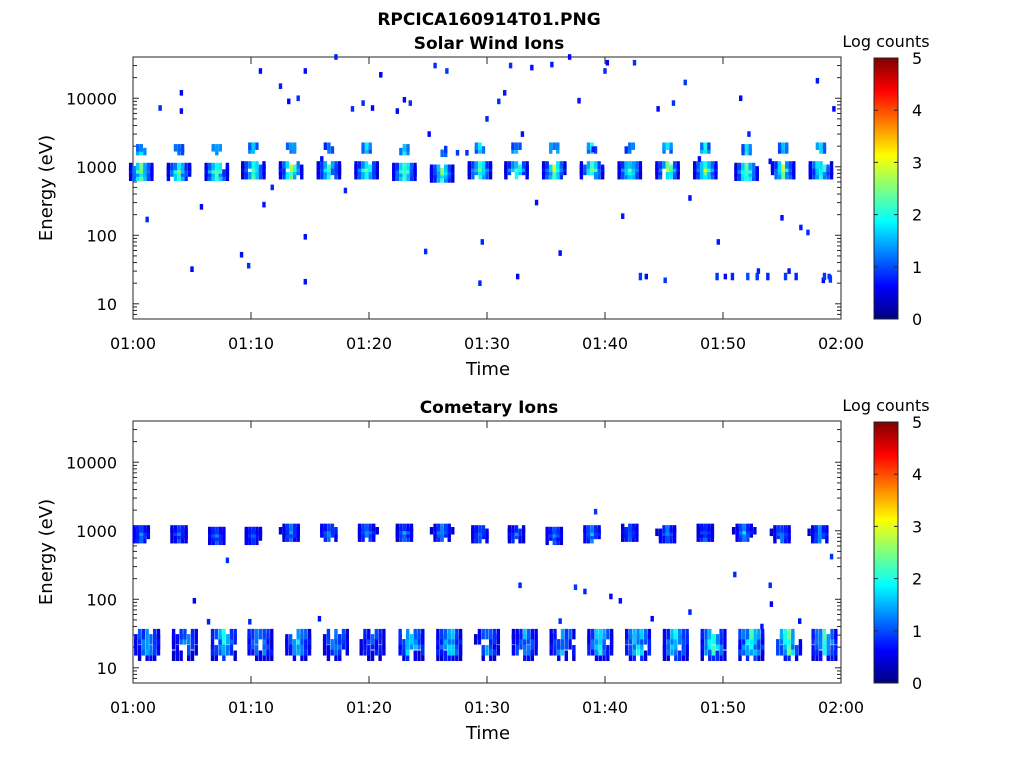  What do you see at coordinates (107, 304) in the screenshot?
I see `y-tick-label: 10` at bounding box center [107, 304].